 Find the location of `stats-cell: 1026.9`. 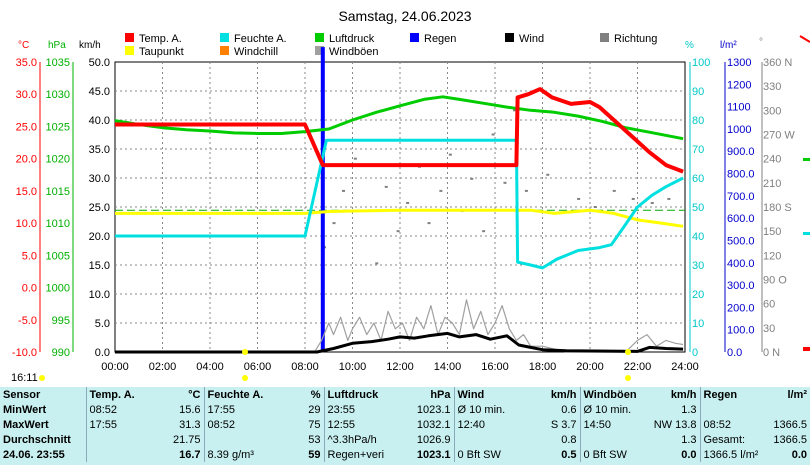

stats-cell: 1026.9 is located at coordinates (433, 439).